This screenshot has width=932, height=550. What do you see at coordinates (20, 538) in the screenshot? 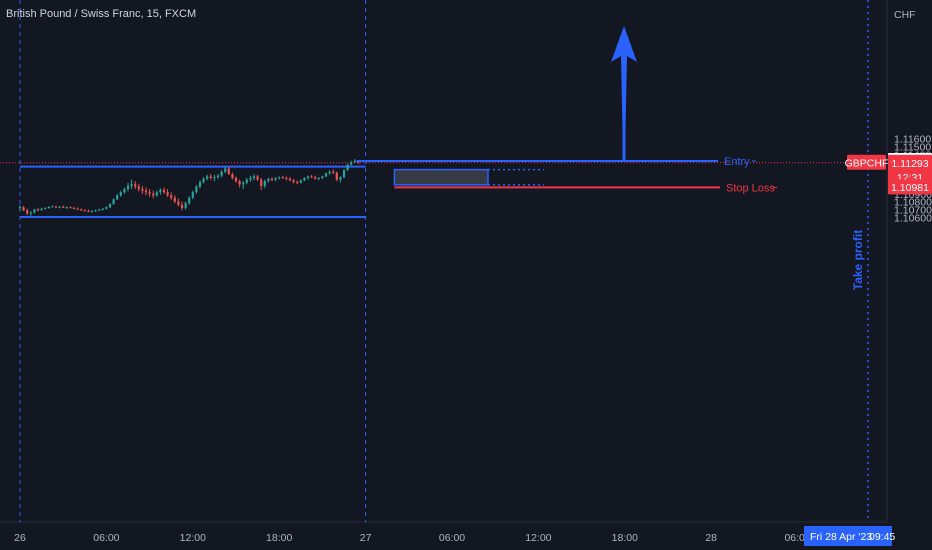
I see `time-tick-label: 26` at bounding box center [20, 538].